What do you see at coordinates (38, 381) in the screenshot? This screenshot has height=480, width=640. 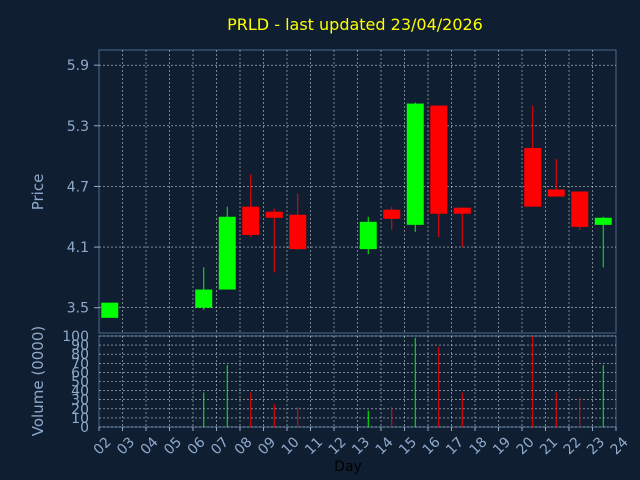 I see `volume-axis-label: Volume (0000)` at bounding box center [38, 381].